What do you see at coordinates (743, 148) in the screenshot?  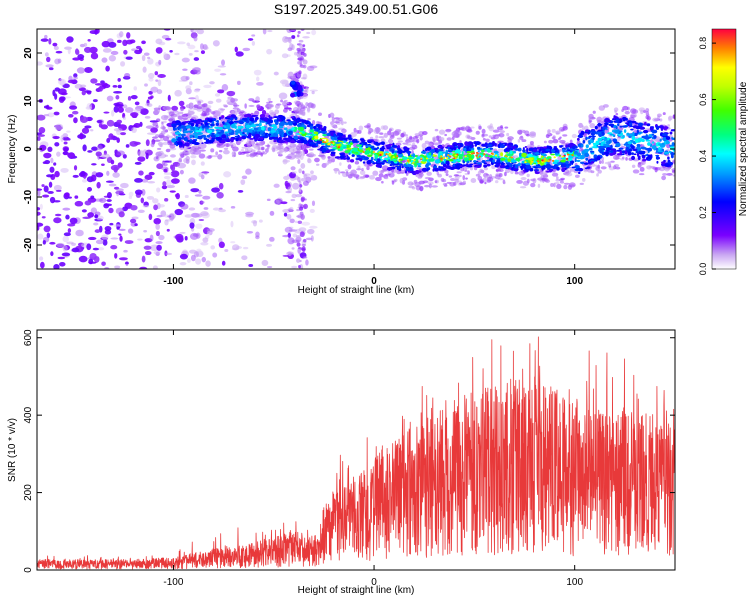 I see `colorbar-label: Normalized spectral amplitude` at bounding box center [743, 148].